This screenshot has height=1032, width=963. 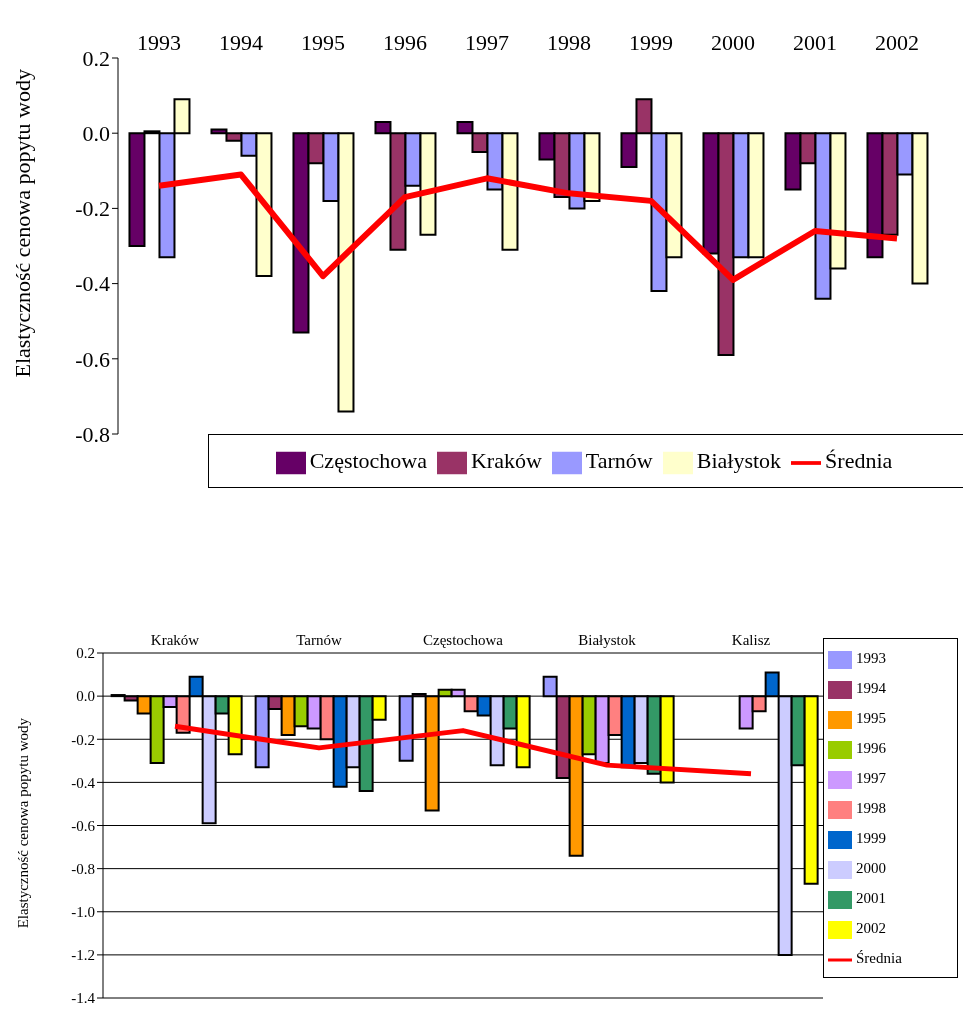 I want to click on legend-label: 1999, so click(x=871, y=838).